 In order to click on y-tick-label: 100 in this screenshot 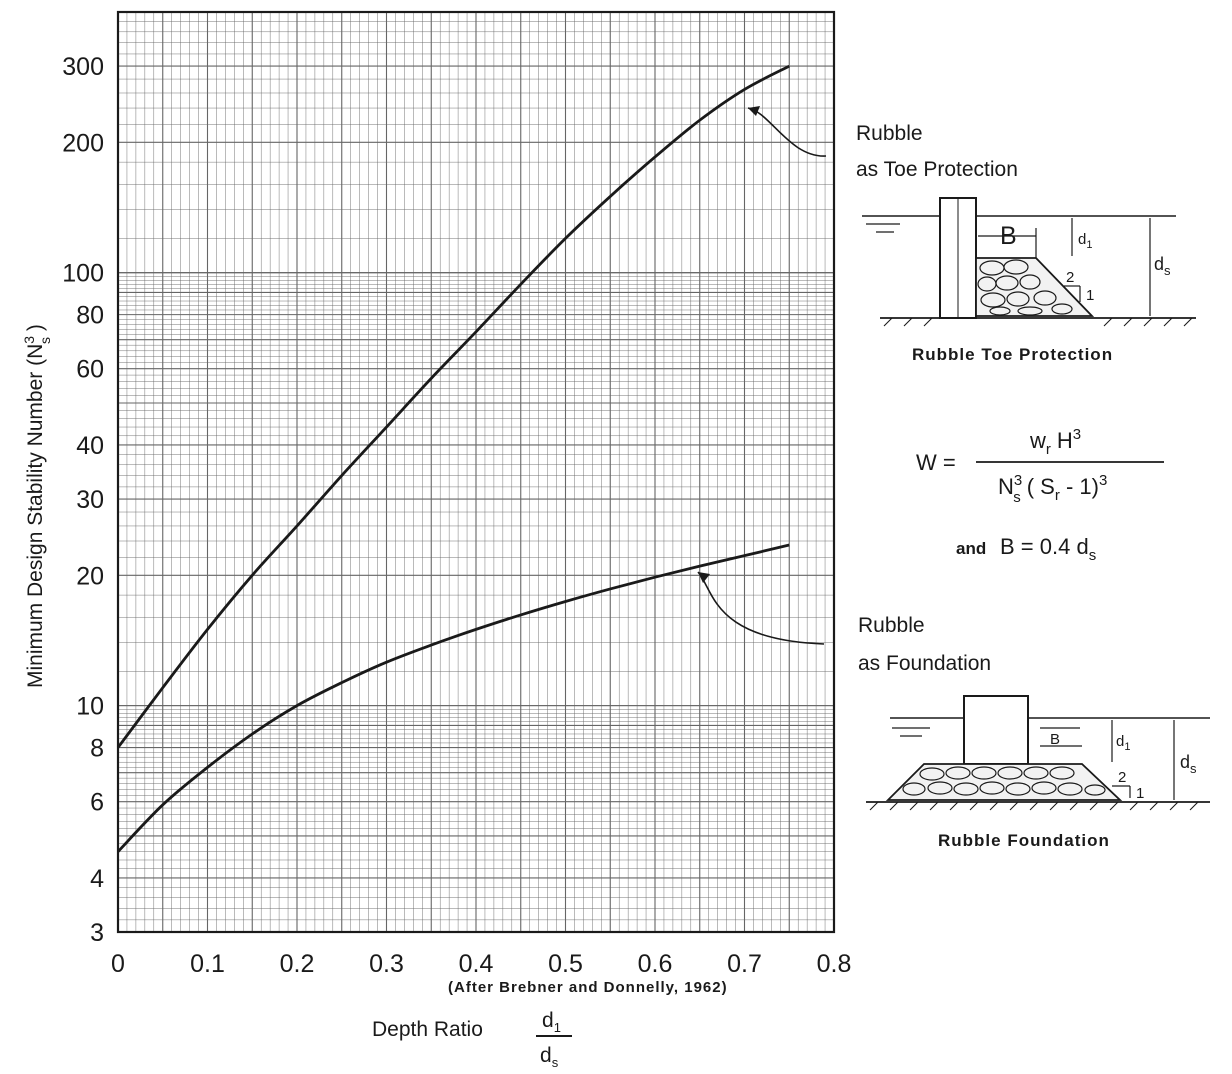, I will do `click(83, 274)`.